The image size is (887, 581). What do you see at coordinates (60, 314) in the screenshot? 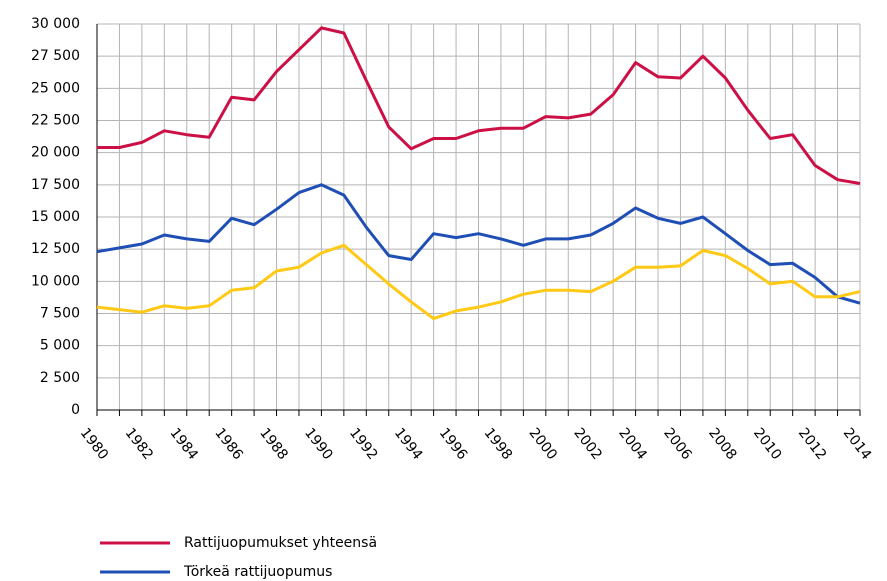
I see `y-tick-label: 7 500` at bounding box center [60, 314].